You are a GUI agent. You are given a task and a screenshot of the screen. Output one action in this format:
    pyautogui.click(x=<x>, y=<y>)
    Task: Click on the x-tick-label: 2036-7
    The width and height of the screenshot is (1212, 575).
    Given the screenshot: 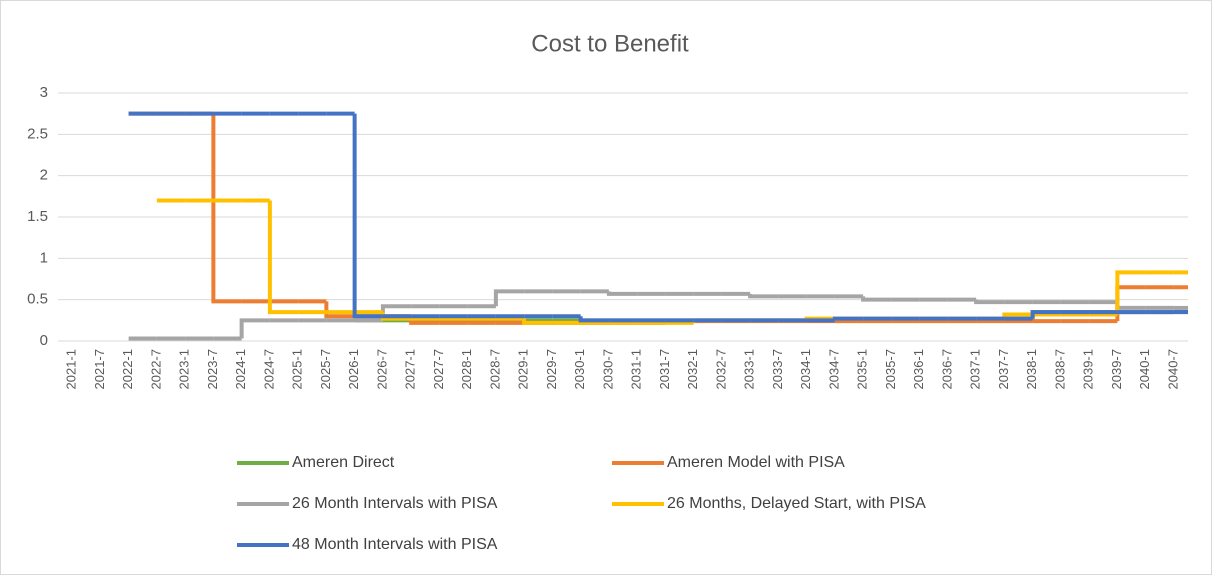 What is the action you would take?
    pyautogui.click(x=946, y=369)
    